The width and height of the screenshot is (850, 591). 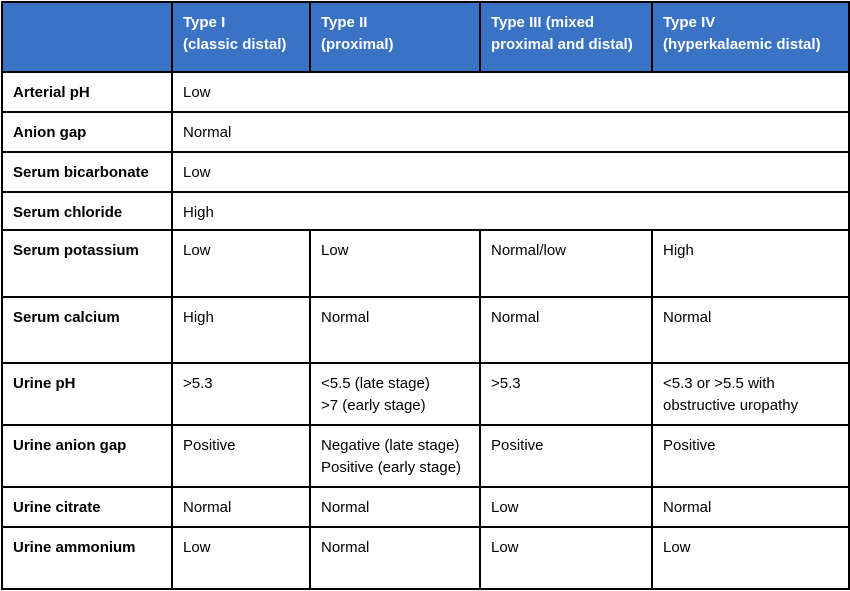 I want to click on merged-value-cell: High, so click(x=510, y=211).